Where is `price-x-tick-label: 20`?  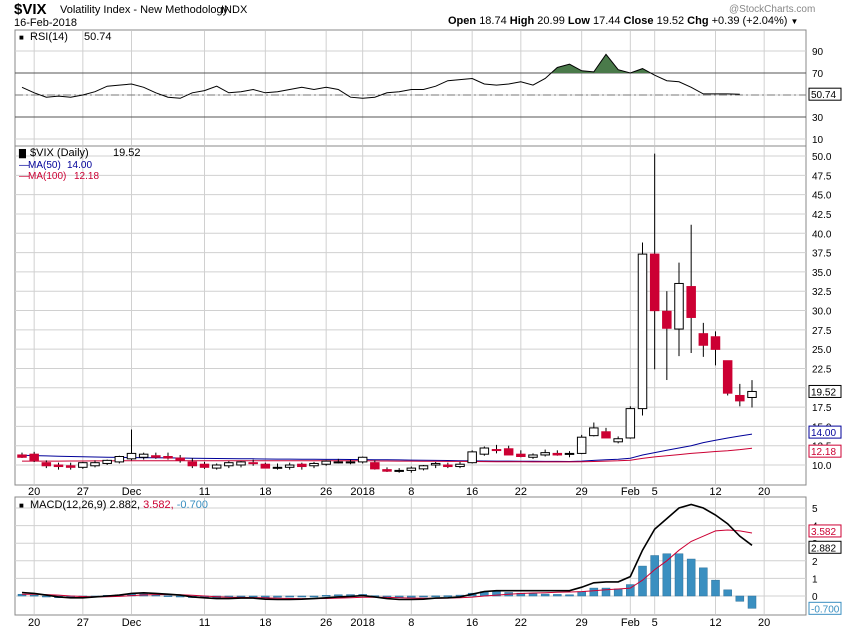
price-x-tick-label: 20 is located at coordinates (34, 492).